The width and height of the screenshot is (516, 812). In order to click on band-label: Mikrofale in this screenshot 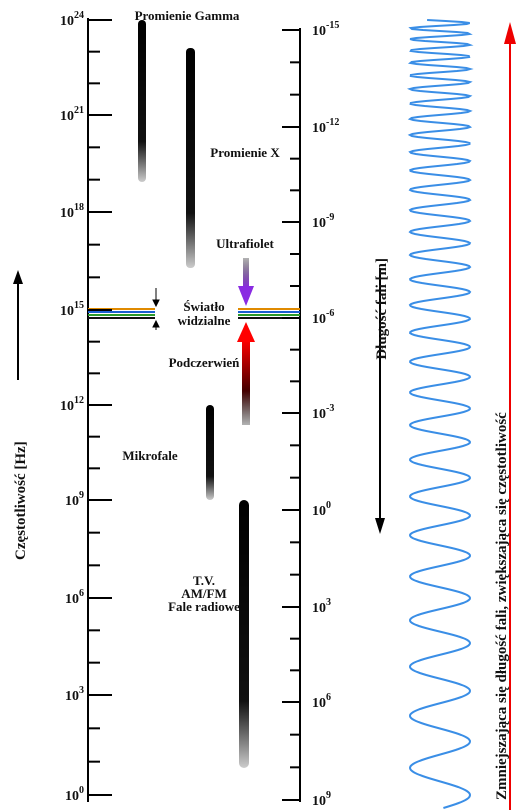, I will do `click(150, 455)`.